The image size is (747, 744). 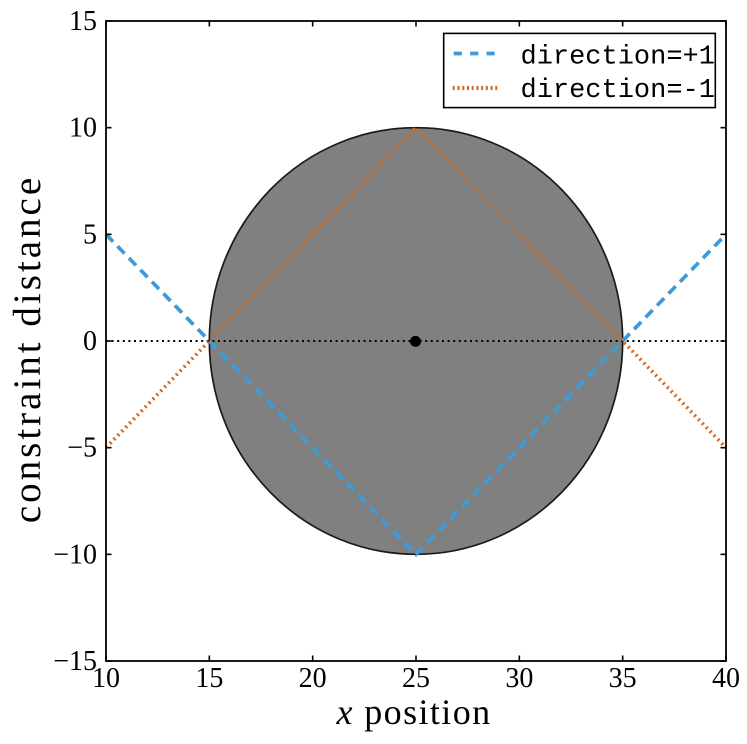 What do you see at coordinates (623, 678) in the screenshot?
I see `svg-text: 35` at bounding box center [623, 678].